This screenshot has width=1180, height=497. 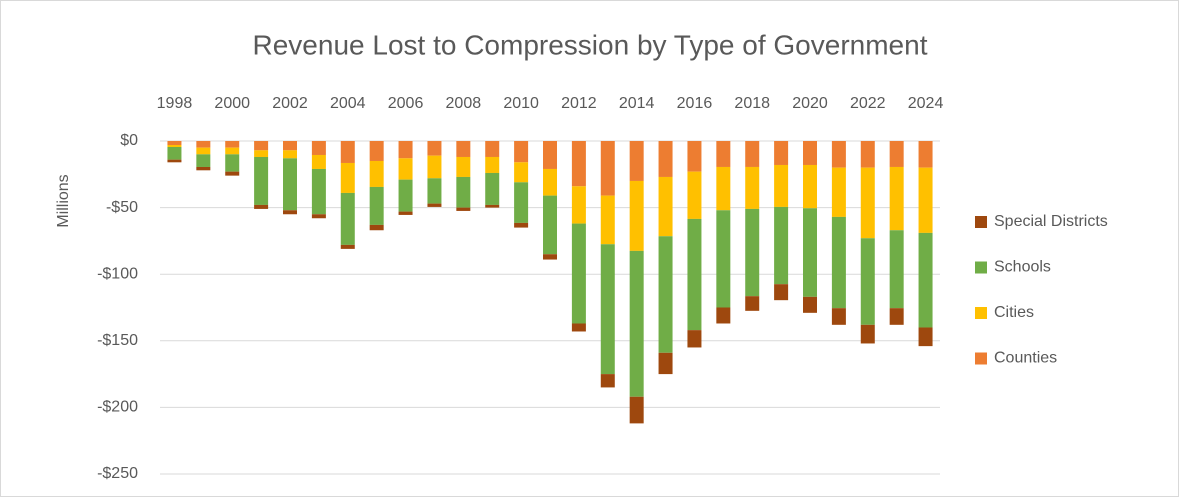 What do you see at coordinates (122, 207) in the screenshot?
I see `y-tick-label: -$50` at bounding box center [122, 207].